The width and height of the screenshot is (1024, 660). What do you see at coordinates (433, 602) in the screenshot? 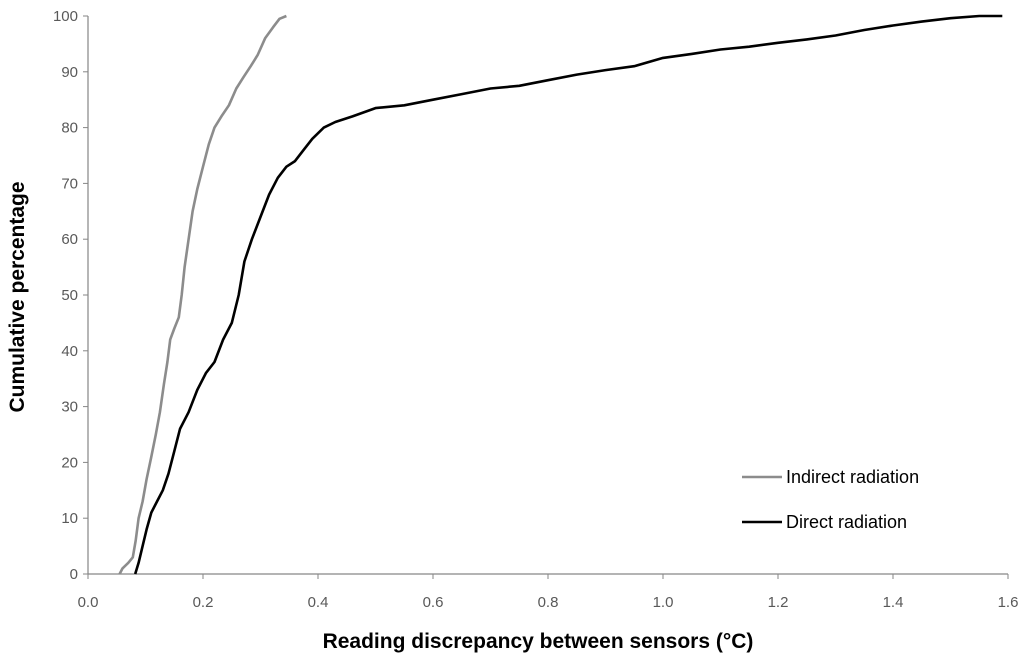
I see `x-tick-label: 0.6` at bounding box center [433, 602].